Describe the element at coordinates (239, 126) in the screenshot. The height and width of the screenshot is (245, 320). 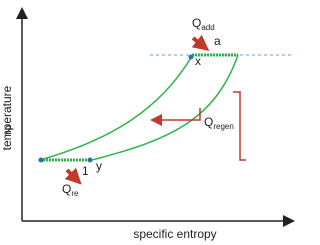
I see `regen-bracket` at that location.